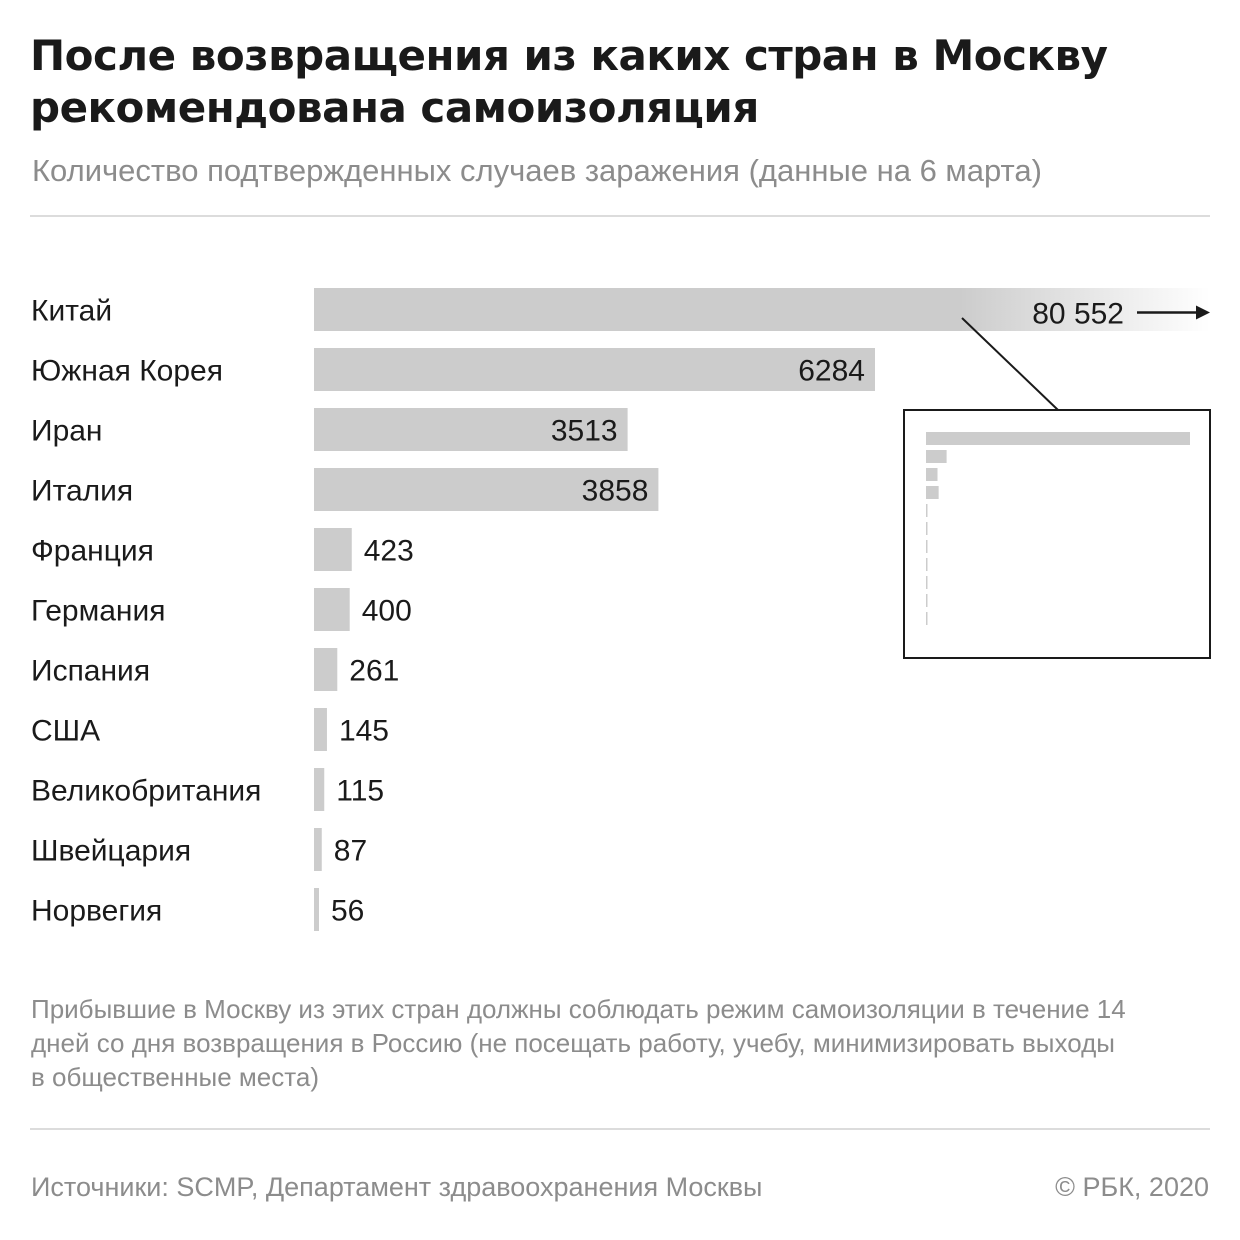  Describe the element at coordinates (350, 851) in the screenshot. I see `value-label: 87` at that location.